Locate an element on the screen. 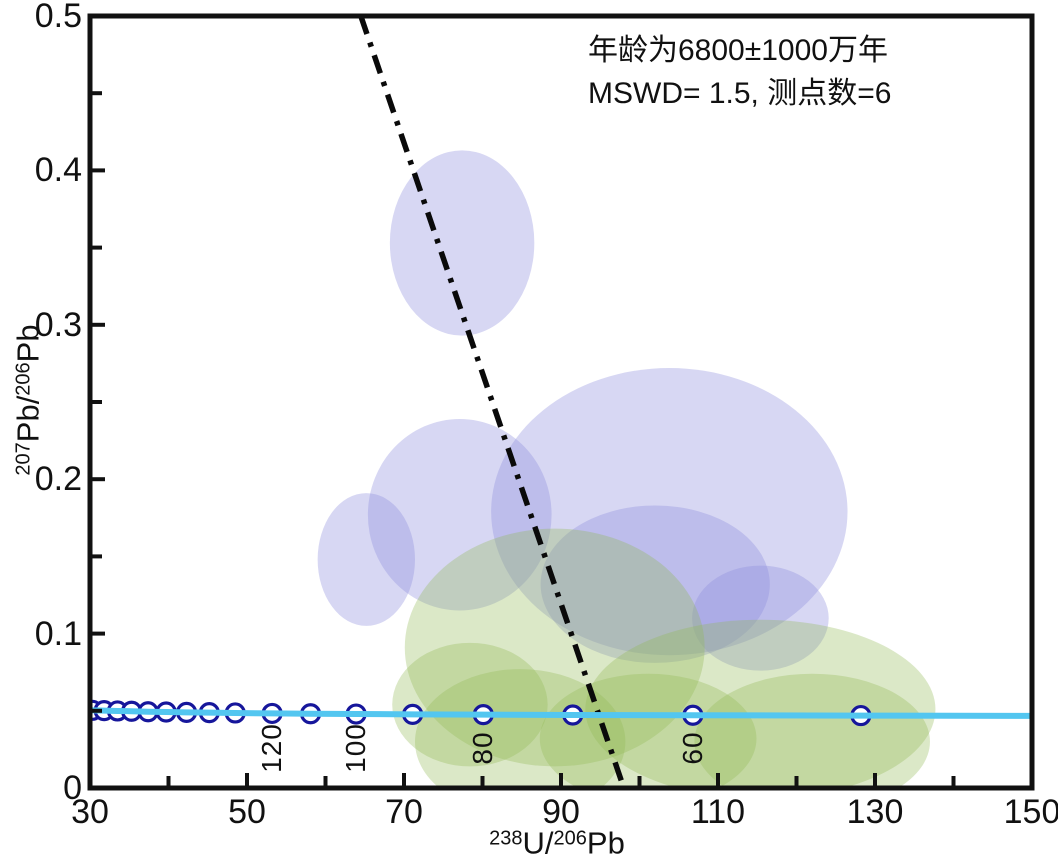  annotation-box: 年龄为6800±1000万年 MSWD= 1.5, 测点数=6 is located at coordinates (739, 72).